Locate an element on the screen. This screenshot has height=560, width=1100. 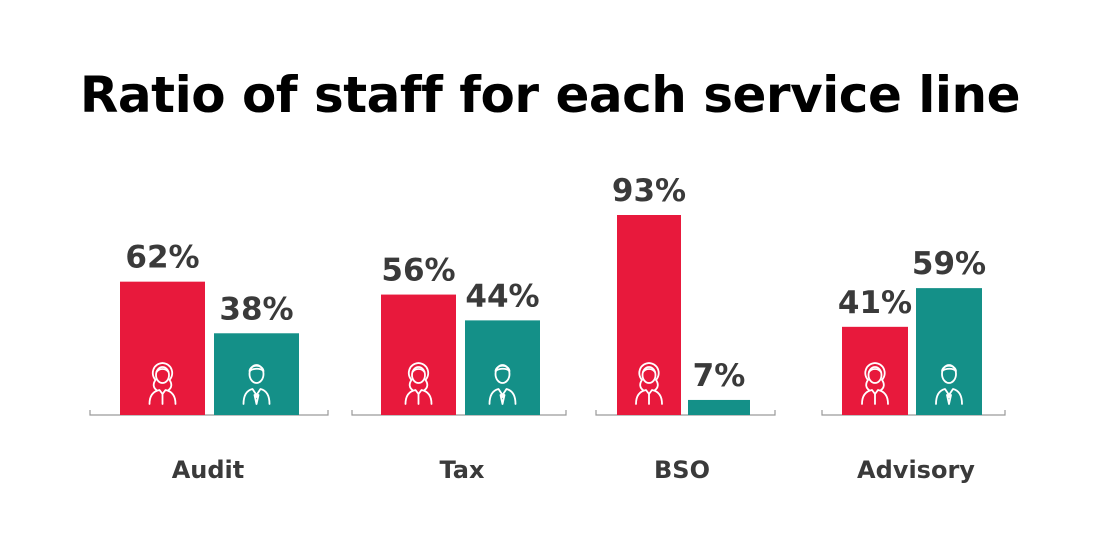
bar-tax-men is located at coordinates (502, 367).